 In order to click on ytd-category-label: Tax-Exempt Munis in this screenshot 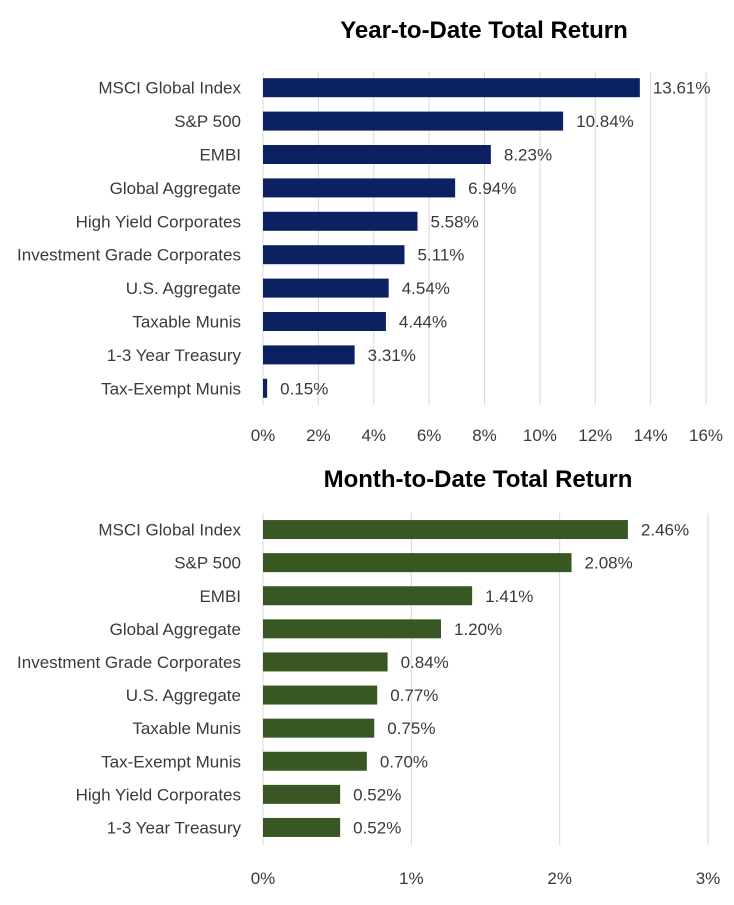, I will do `click(171, 388)`.